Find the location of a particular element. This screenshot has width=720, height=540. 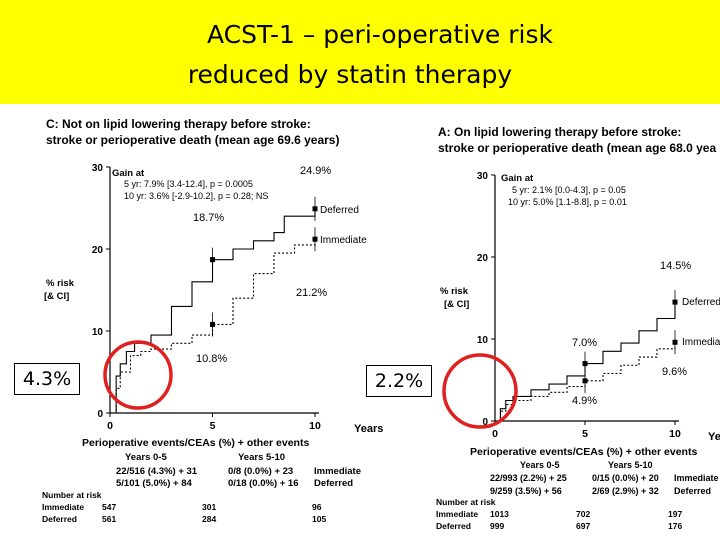

point-label: 10.8% is located at coordinates (211, 359).